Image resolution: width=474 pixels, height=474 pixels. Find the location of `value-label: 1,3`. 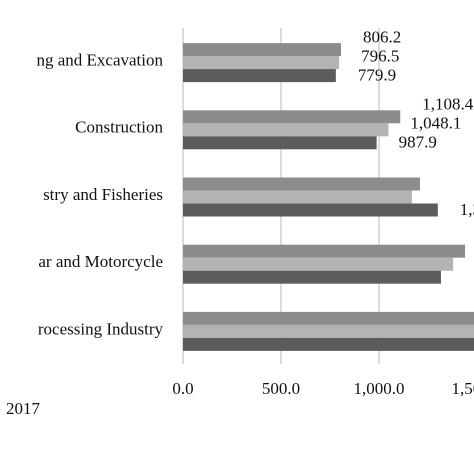

value-label: 1,3 is located at coordinates (467, 209).